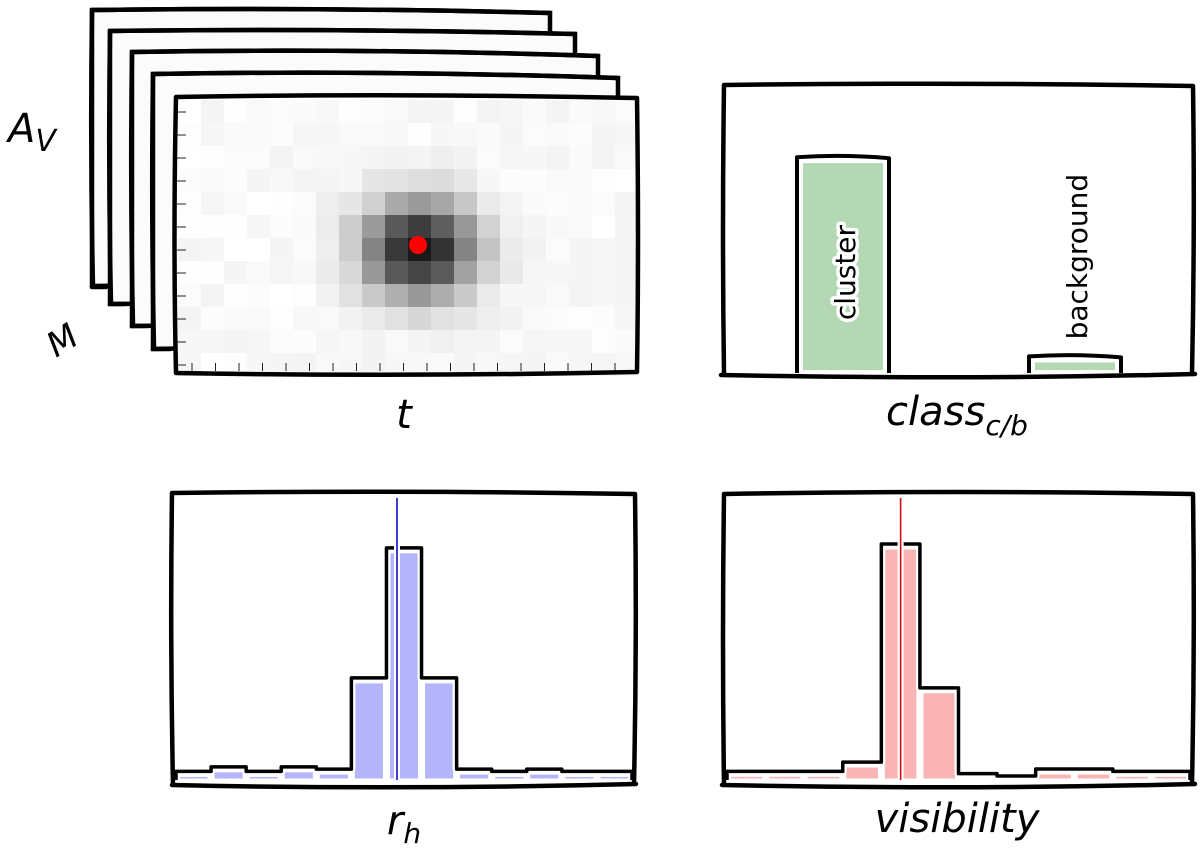 Image resolution: width=1200 pixels, height=849 pixels. I want to click on hist-outline, so click(958, 661).